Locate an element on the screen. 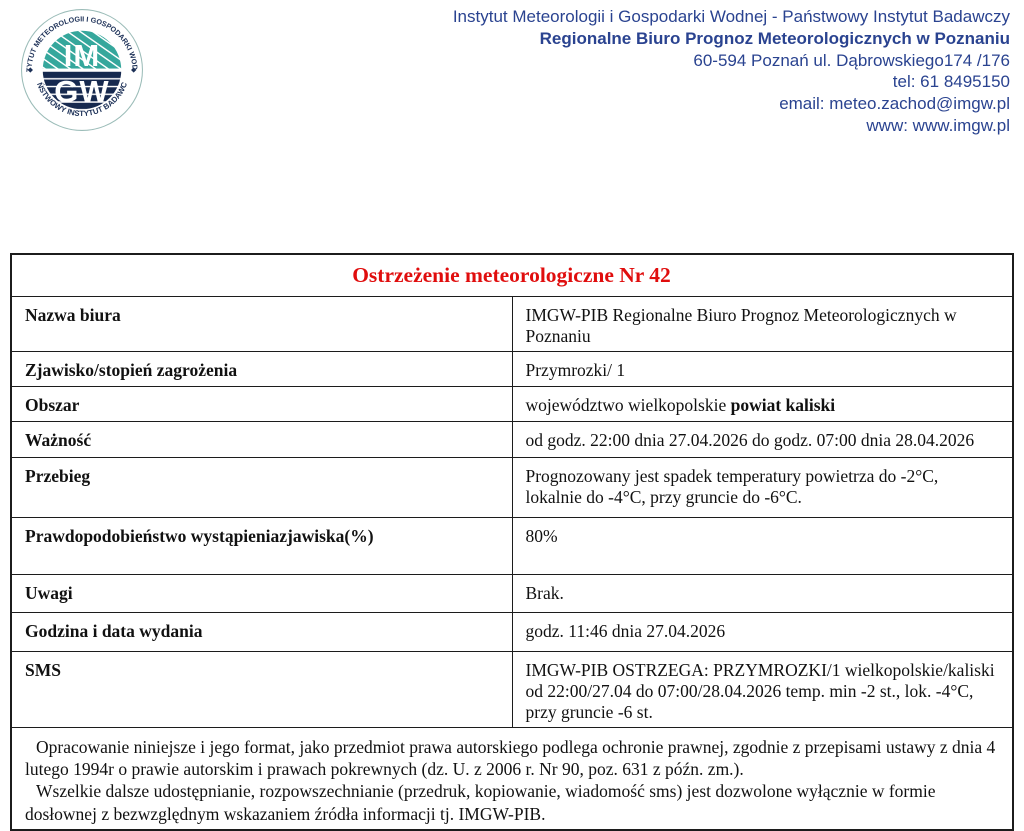  row-value-text: Brak. is located at coordinates (544, 592).